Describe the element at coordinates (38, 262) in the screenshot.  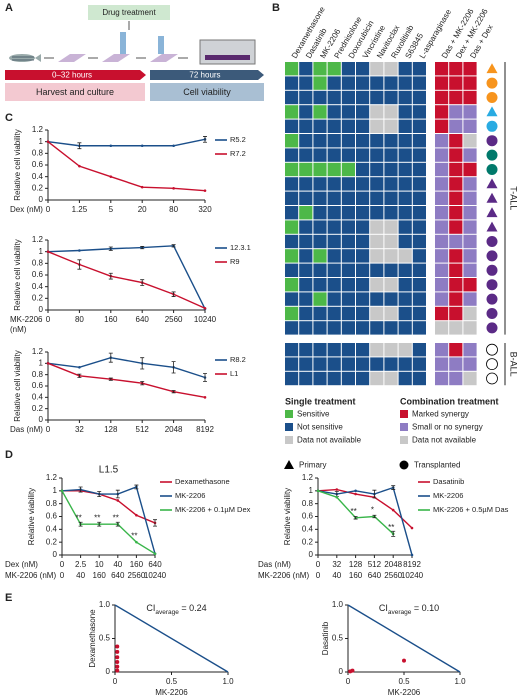
I see `y-tick-label: 0.8` at that location.